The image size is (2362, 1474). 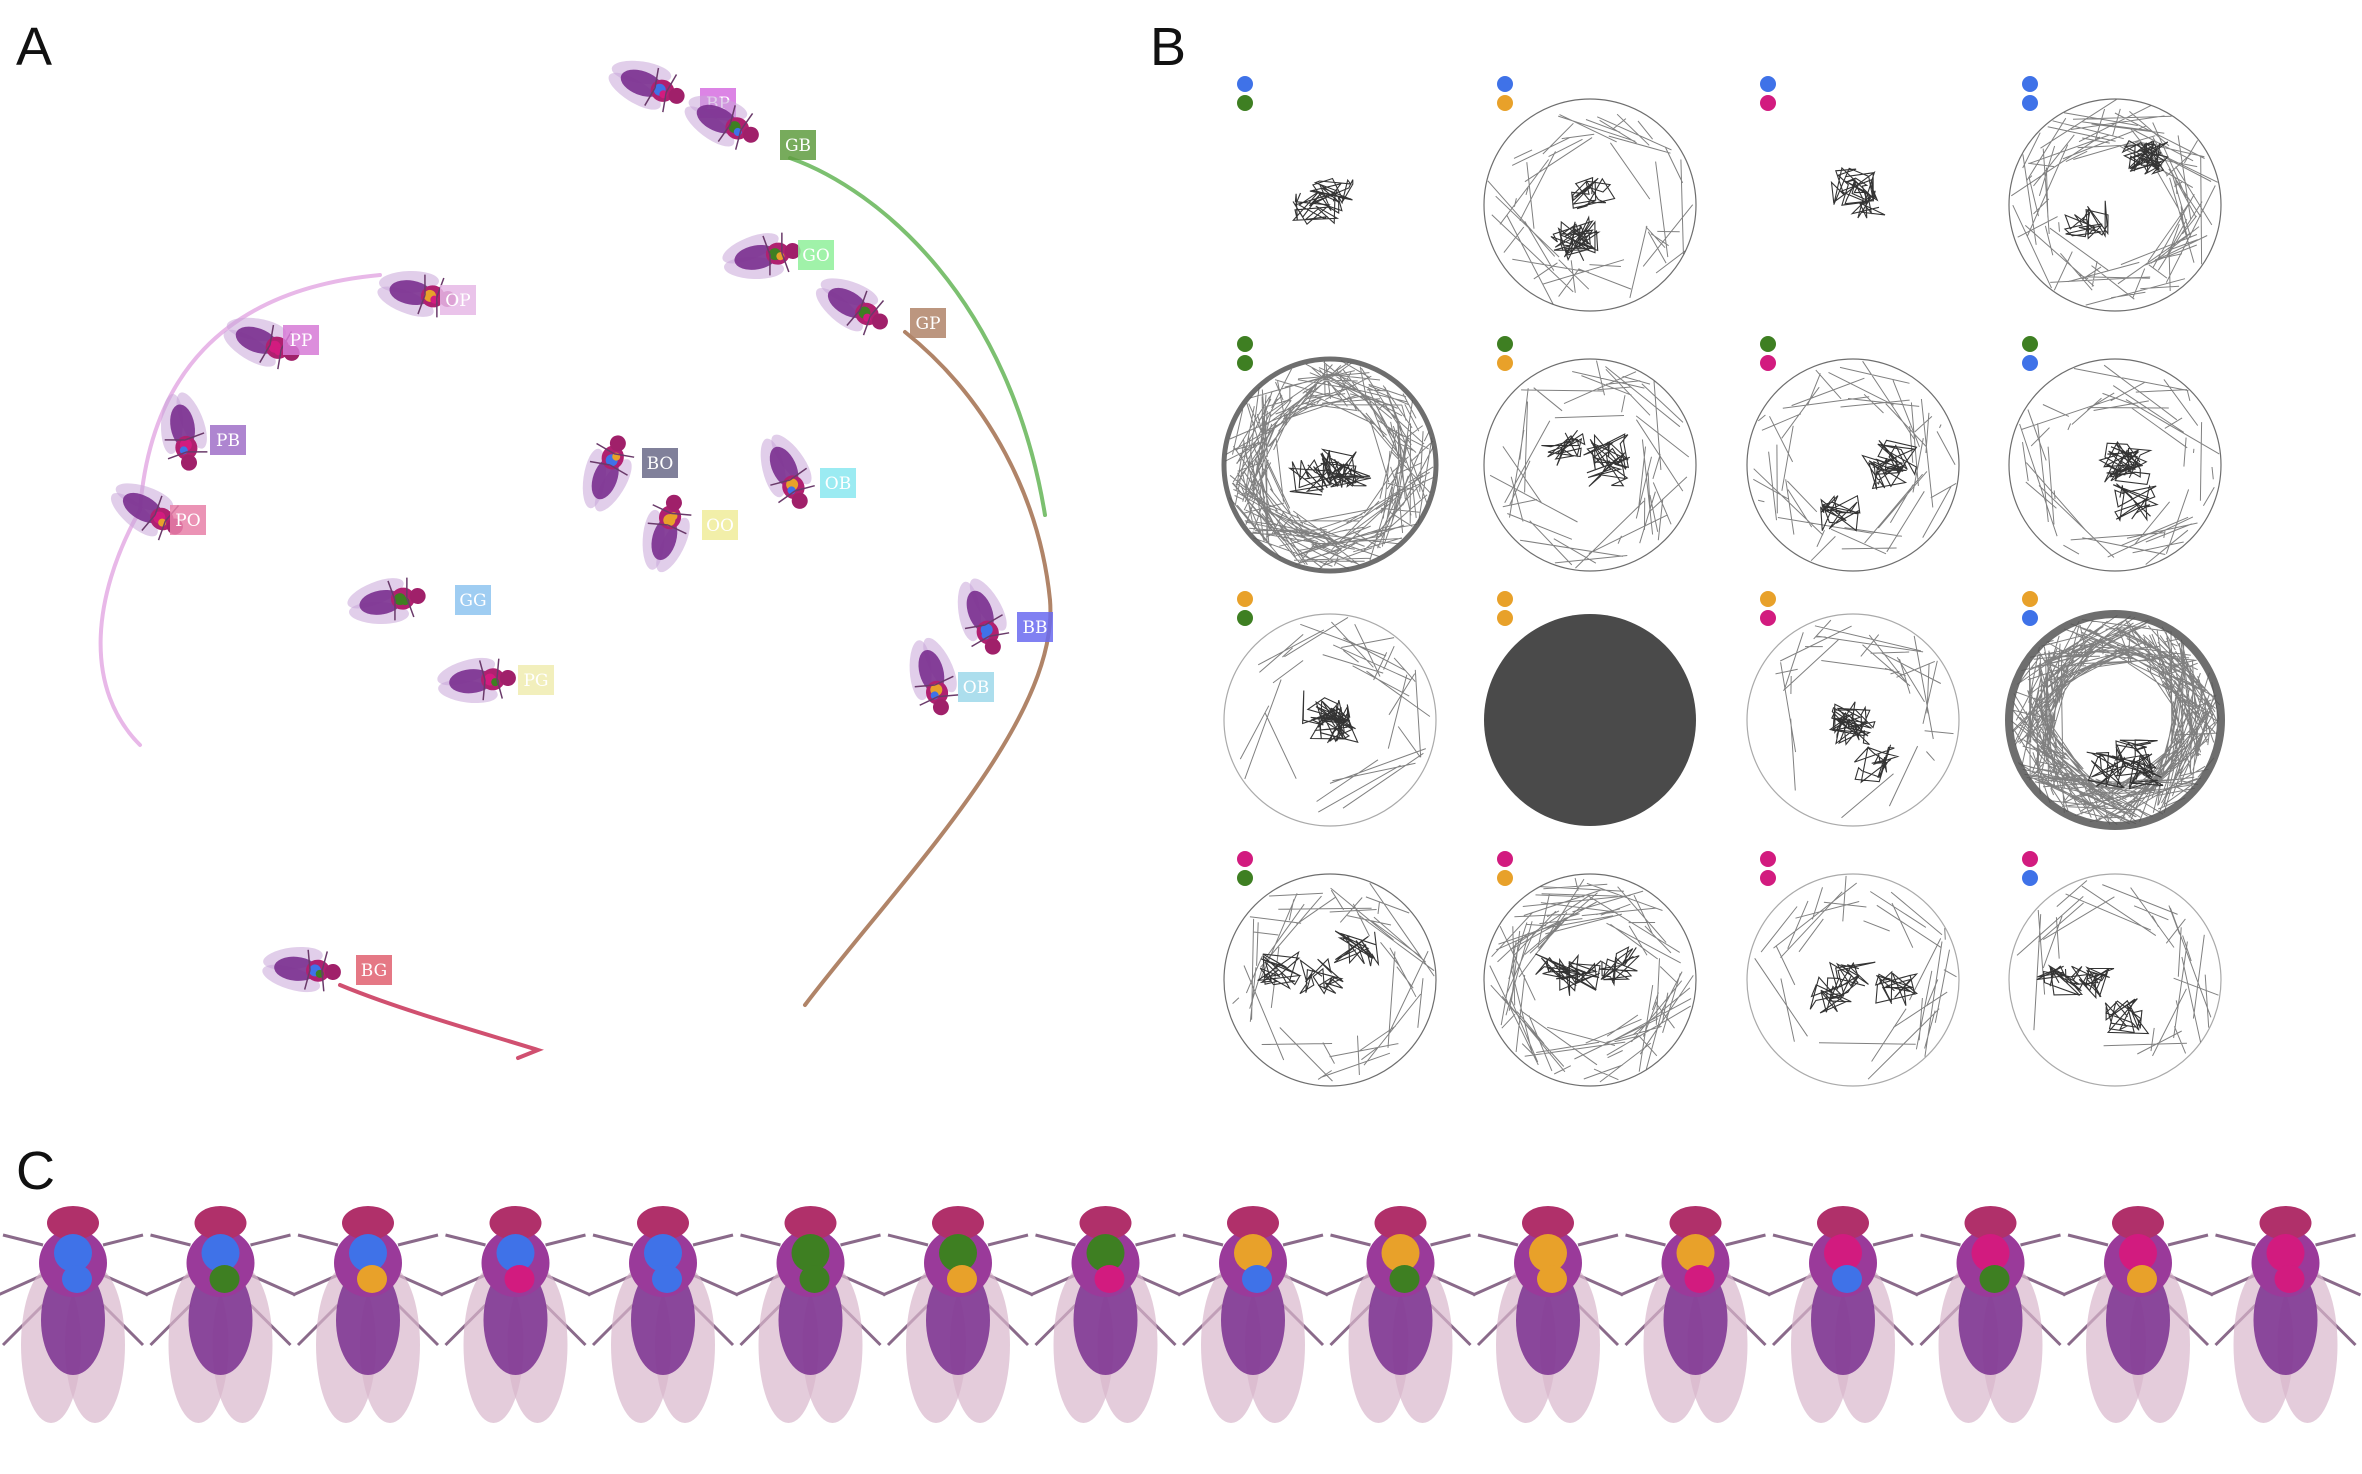 I want to click on tag-label: GB, so click(x=798, y=146).